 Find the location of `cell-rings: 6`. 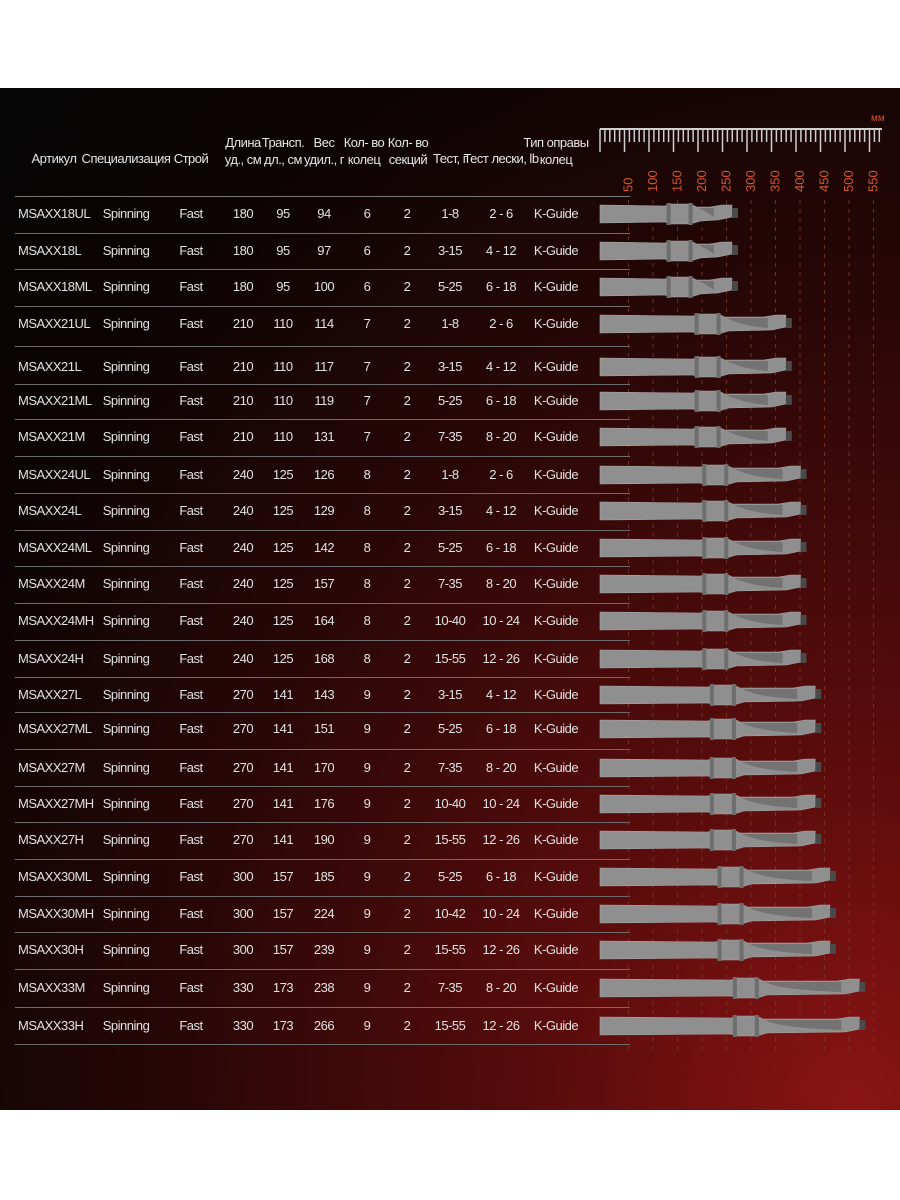

cell-rings: 6 is located at coordinates (367, 286).